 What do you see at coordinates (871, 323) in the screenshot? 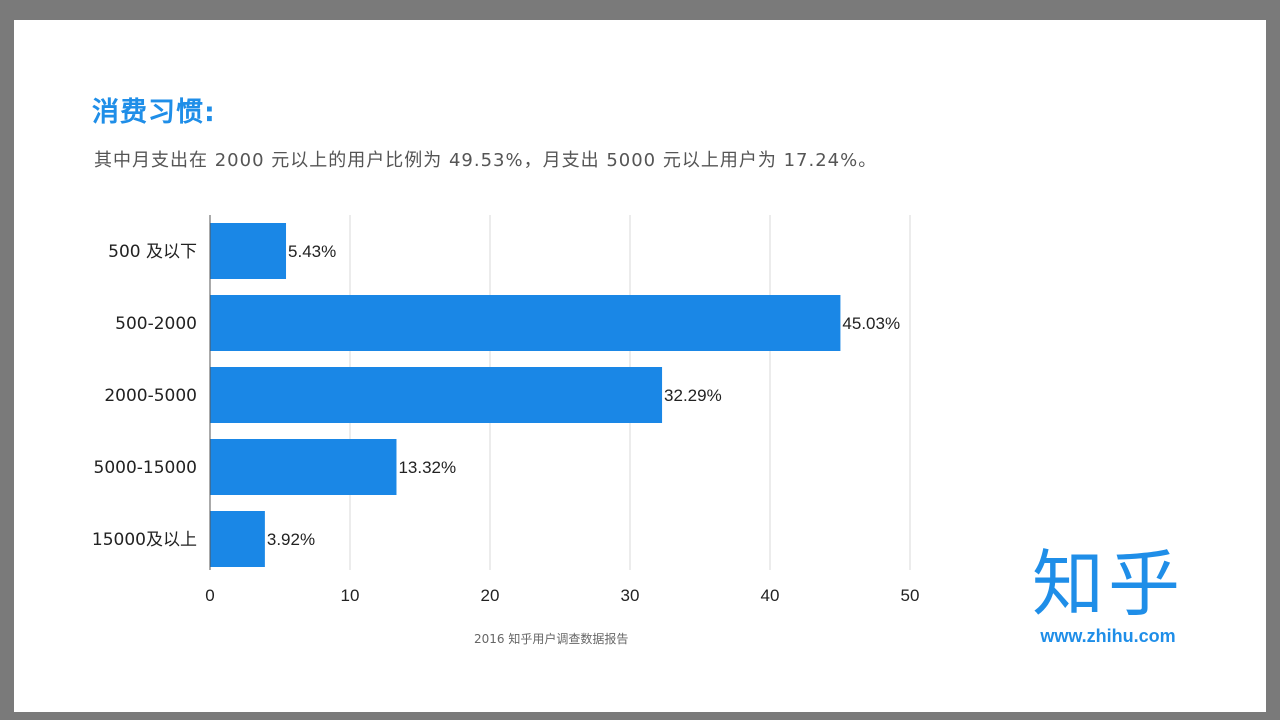
I see `data-label: 45.03%` at bounding box center [871, 323].